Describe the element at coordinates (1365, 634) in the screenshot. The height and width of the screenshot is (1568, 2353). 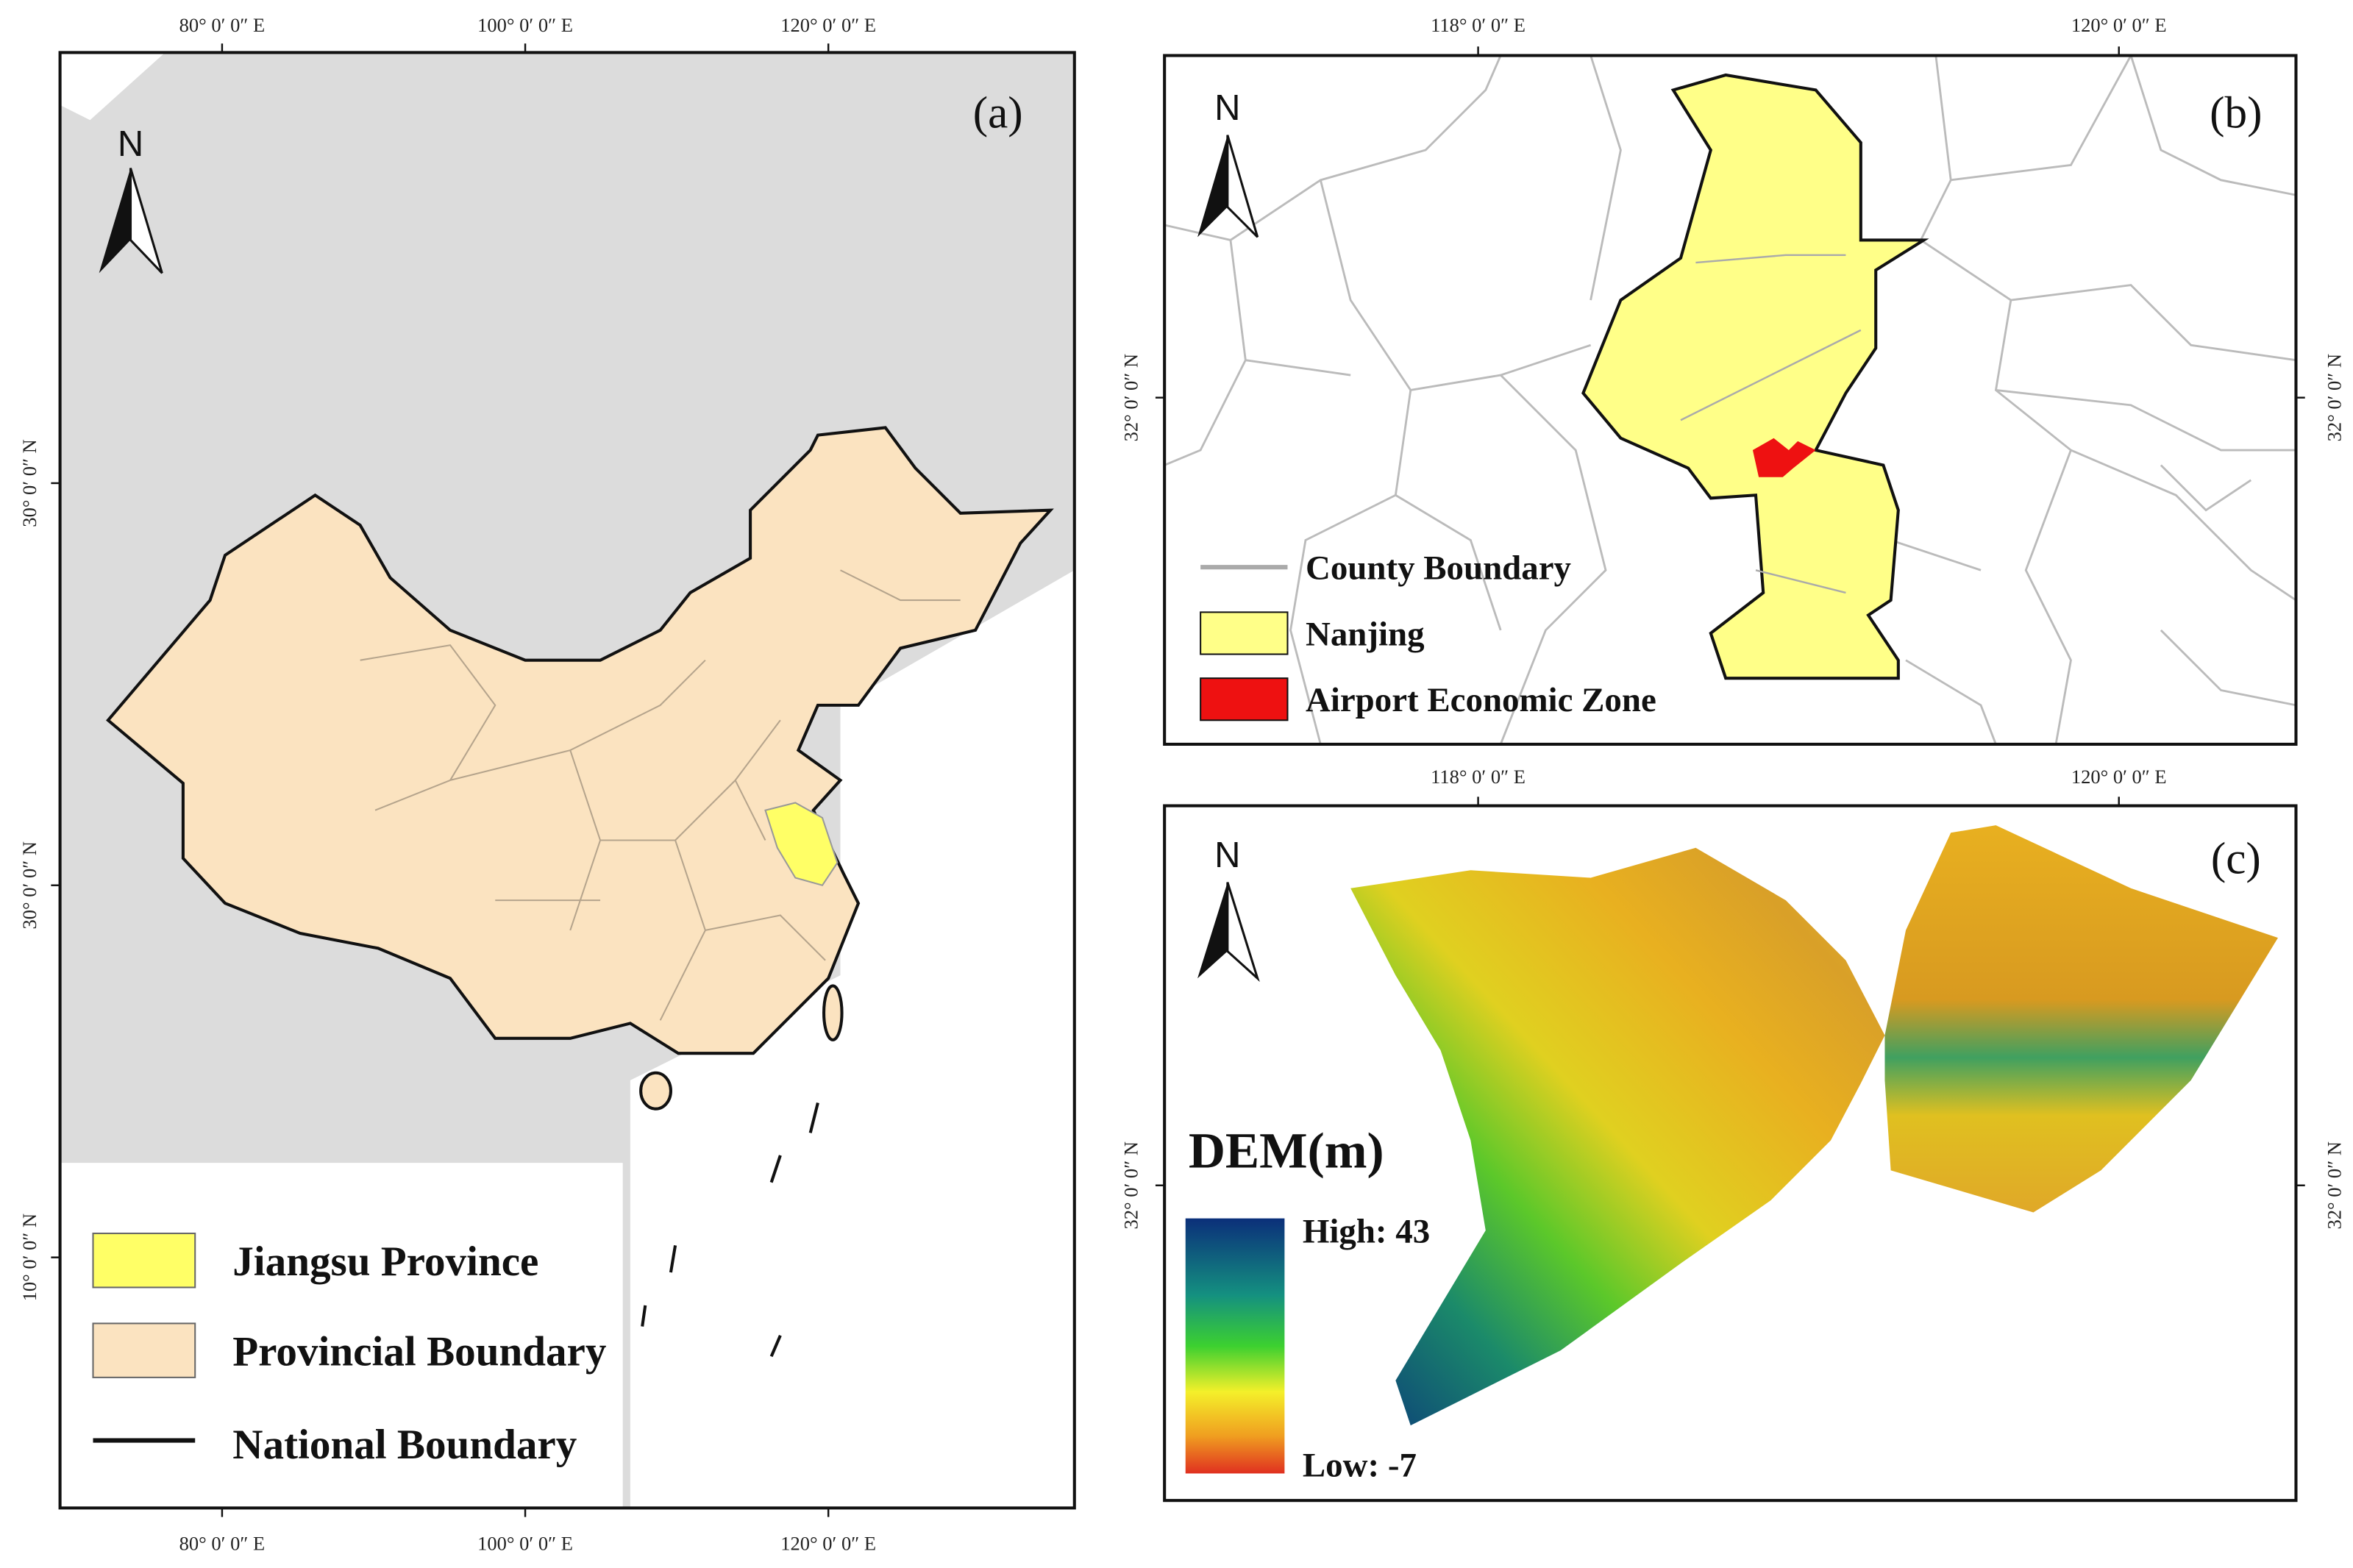
I see `legend-label: Nanjing` at that location.